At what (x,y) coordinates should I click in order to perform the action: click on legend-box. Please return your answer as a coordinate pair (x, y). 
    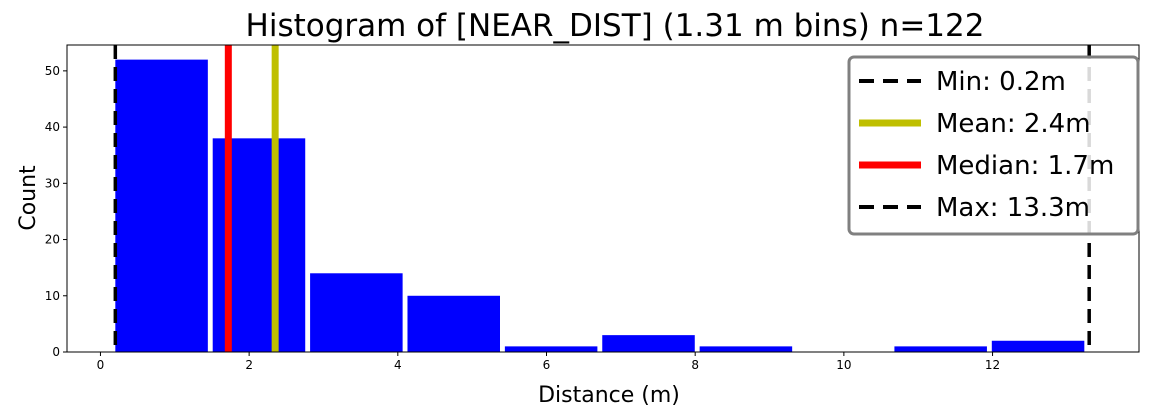
    Looking at the image, I should click on (993, 145).